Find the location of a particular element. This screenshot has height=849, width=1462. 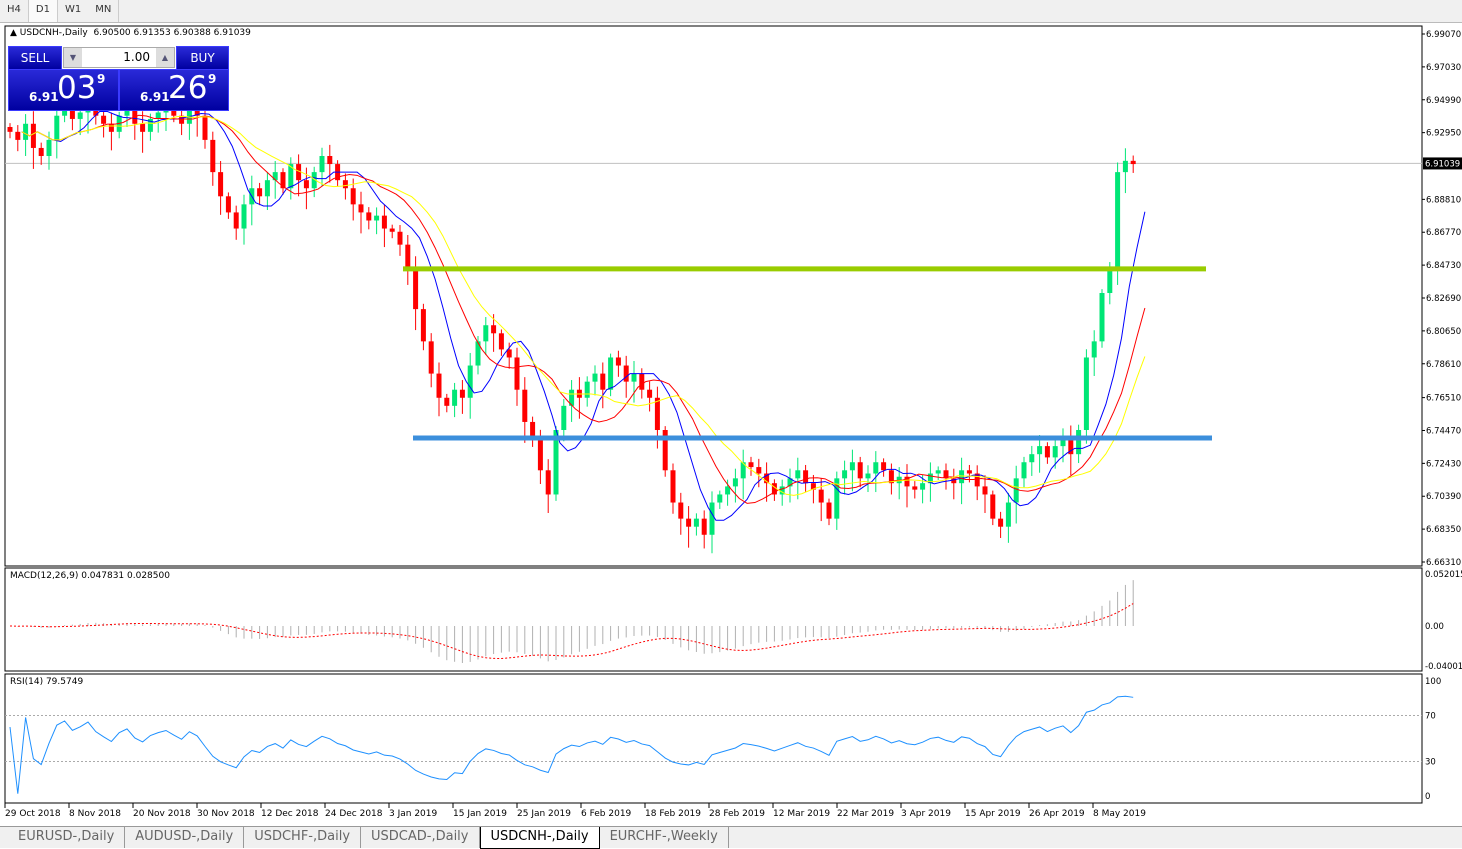

tf-h4: H4 is located at coordinates (14, 11).